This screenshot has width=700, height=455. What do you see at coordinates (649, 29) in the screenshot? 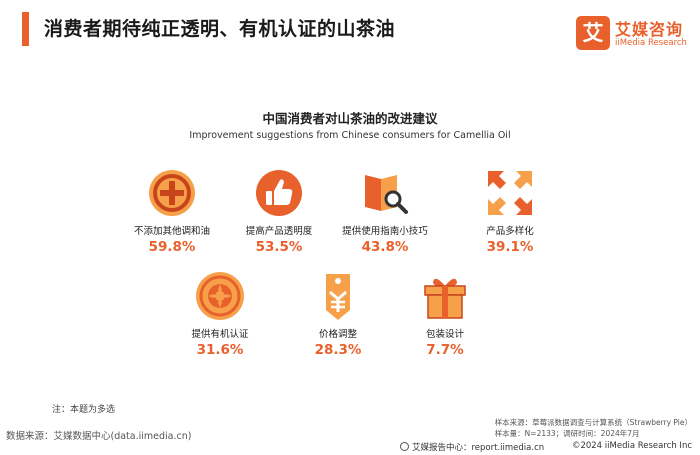
I see `logo-name-cn: 艾媒咨询` at bounding box center [649, 29].